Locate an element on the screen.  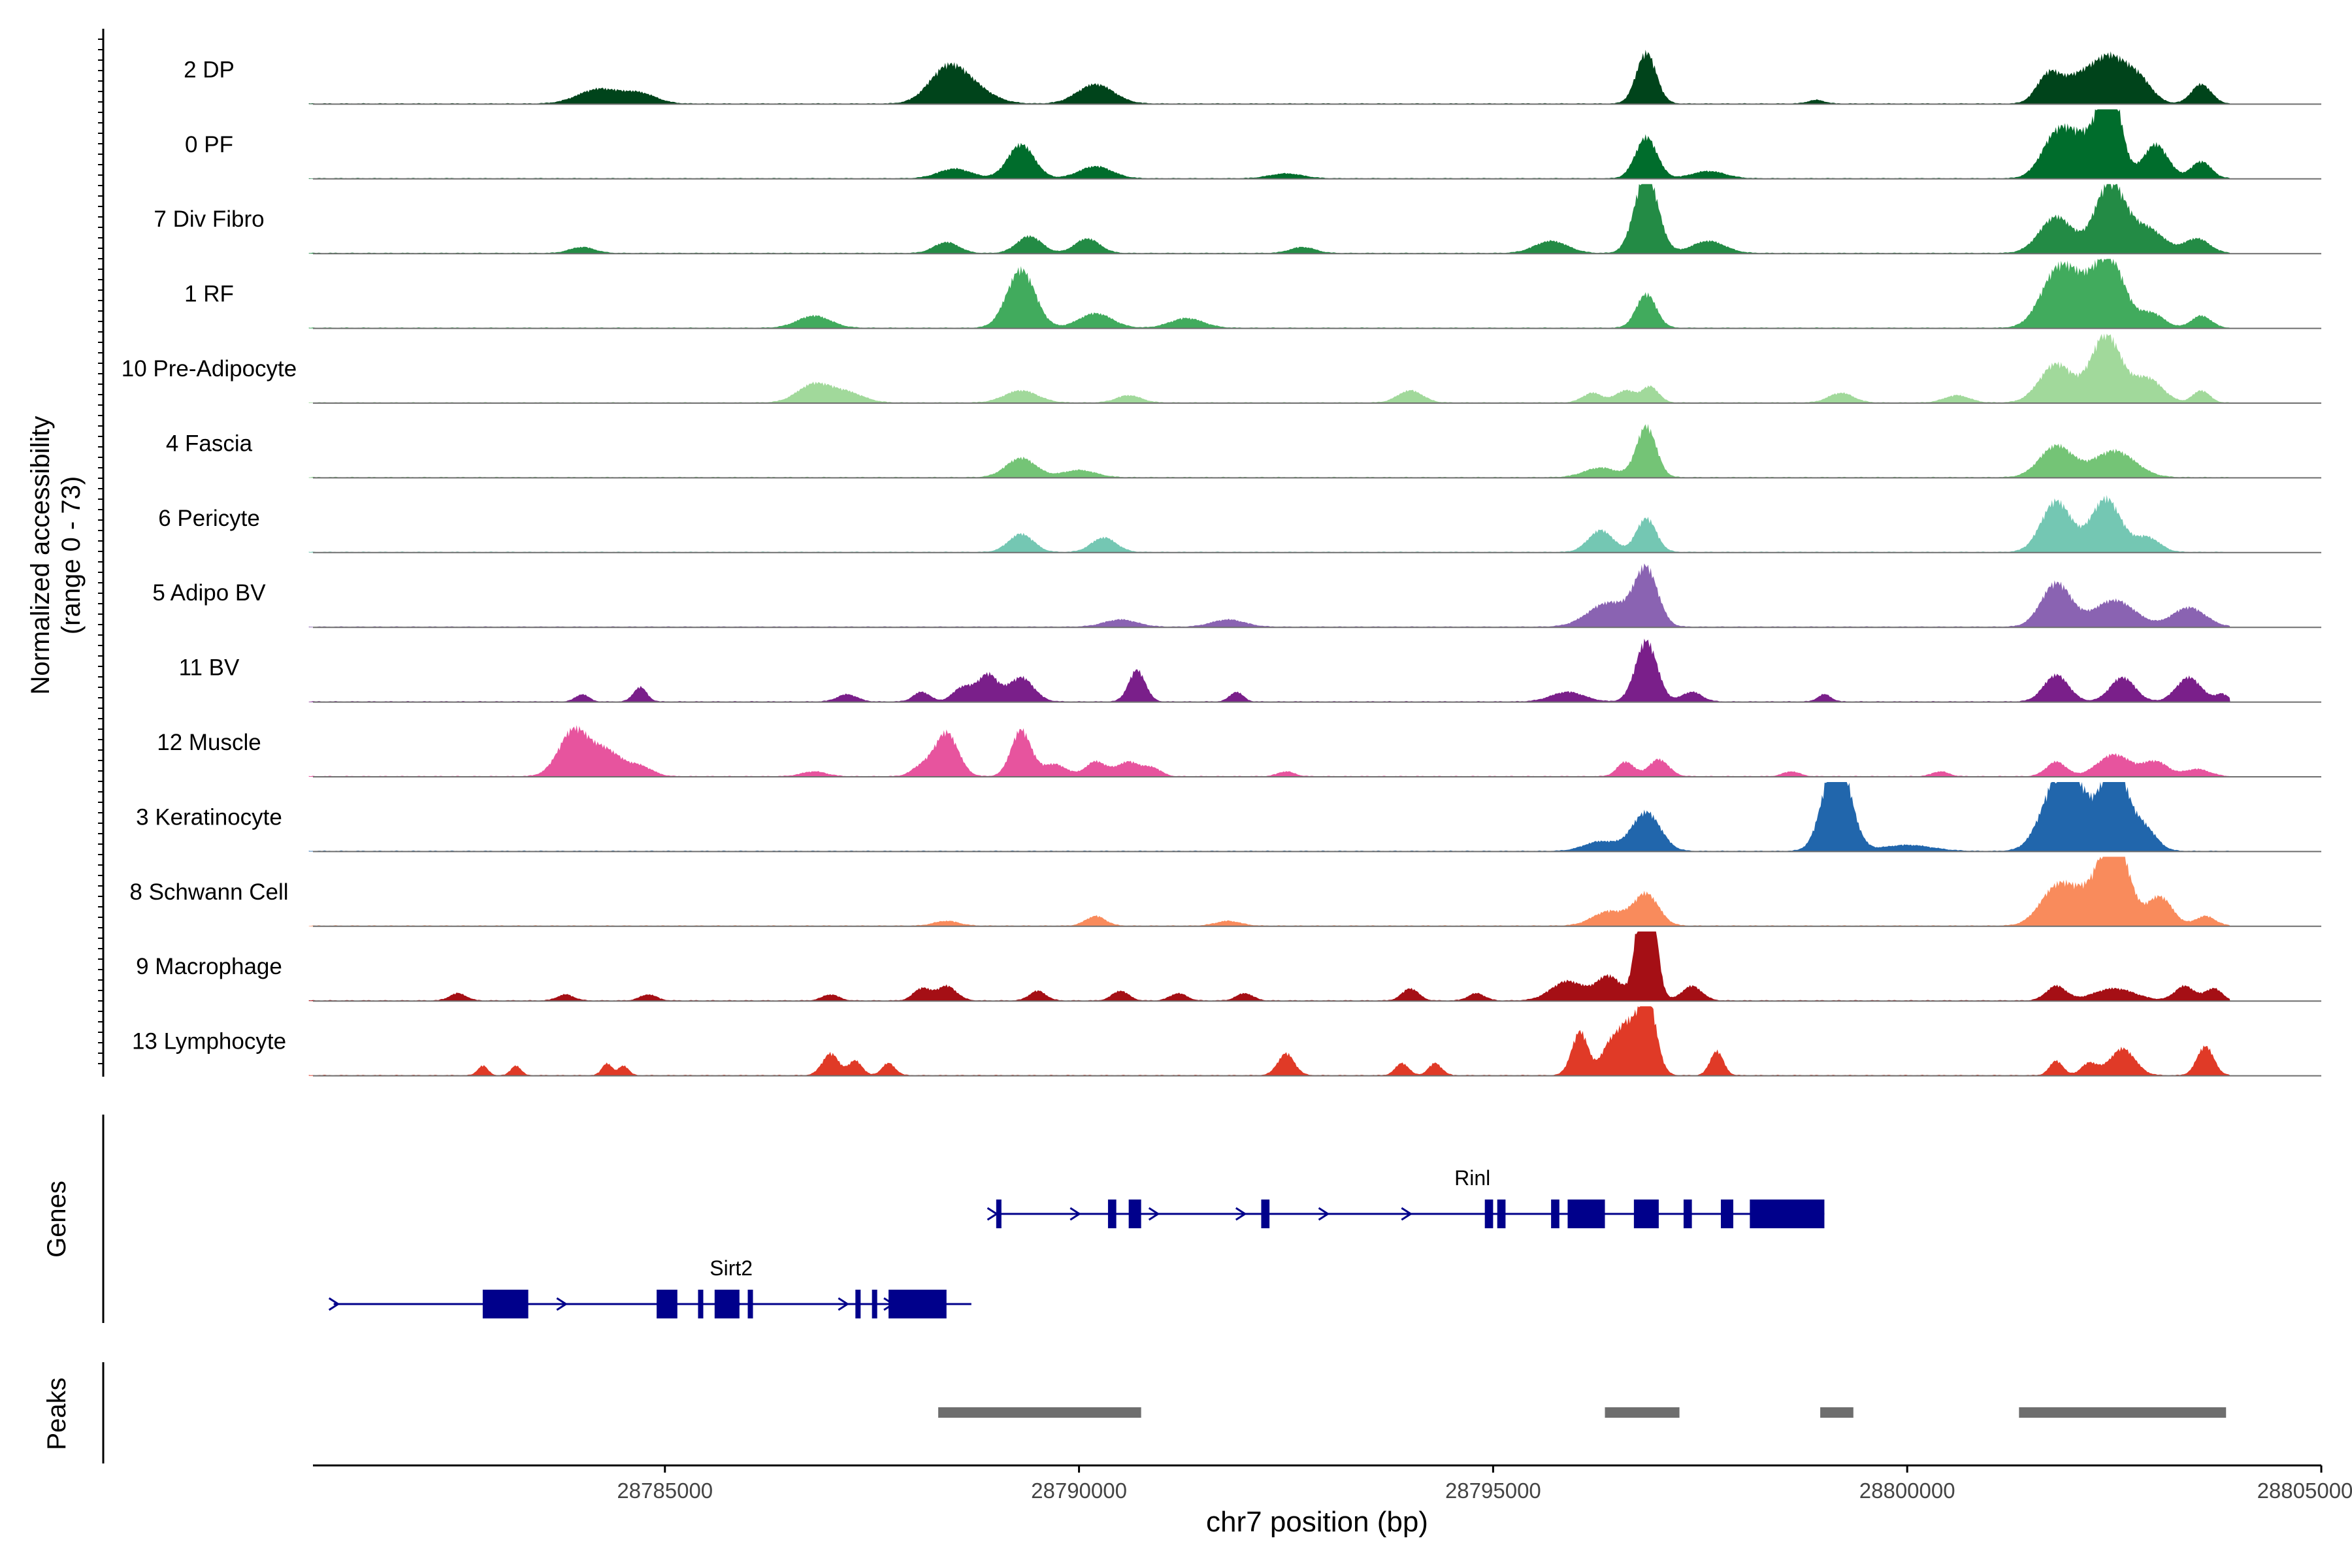
track-label: 9 Macrophage is located at coordinates (209, 966).